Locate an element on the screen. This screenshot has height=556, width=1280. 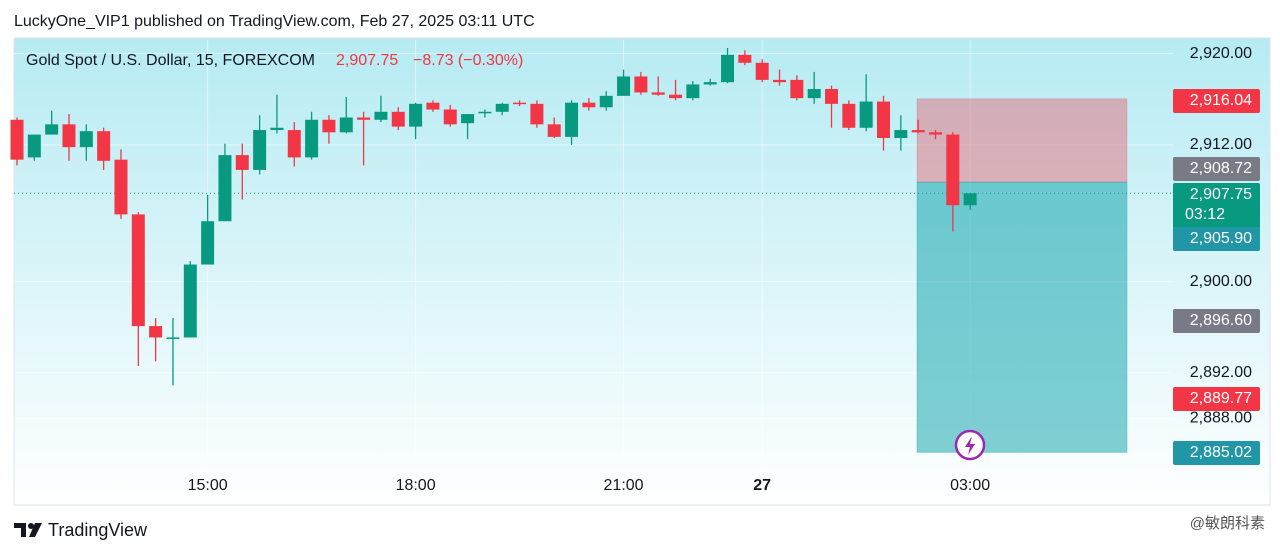
x-tick-label: 15:00 is located at coordinates (208, 485).